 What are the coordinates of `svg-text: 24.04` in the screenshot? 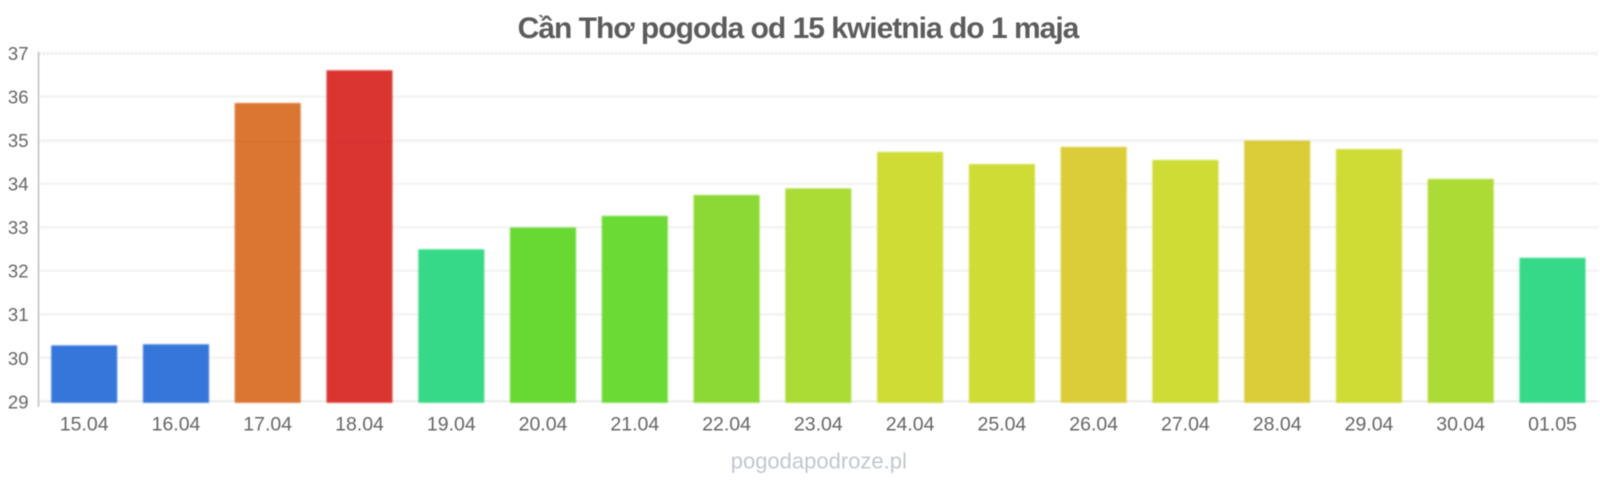 It's located at (910, 425).